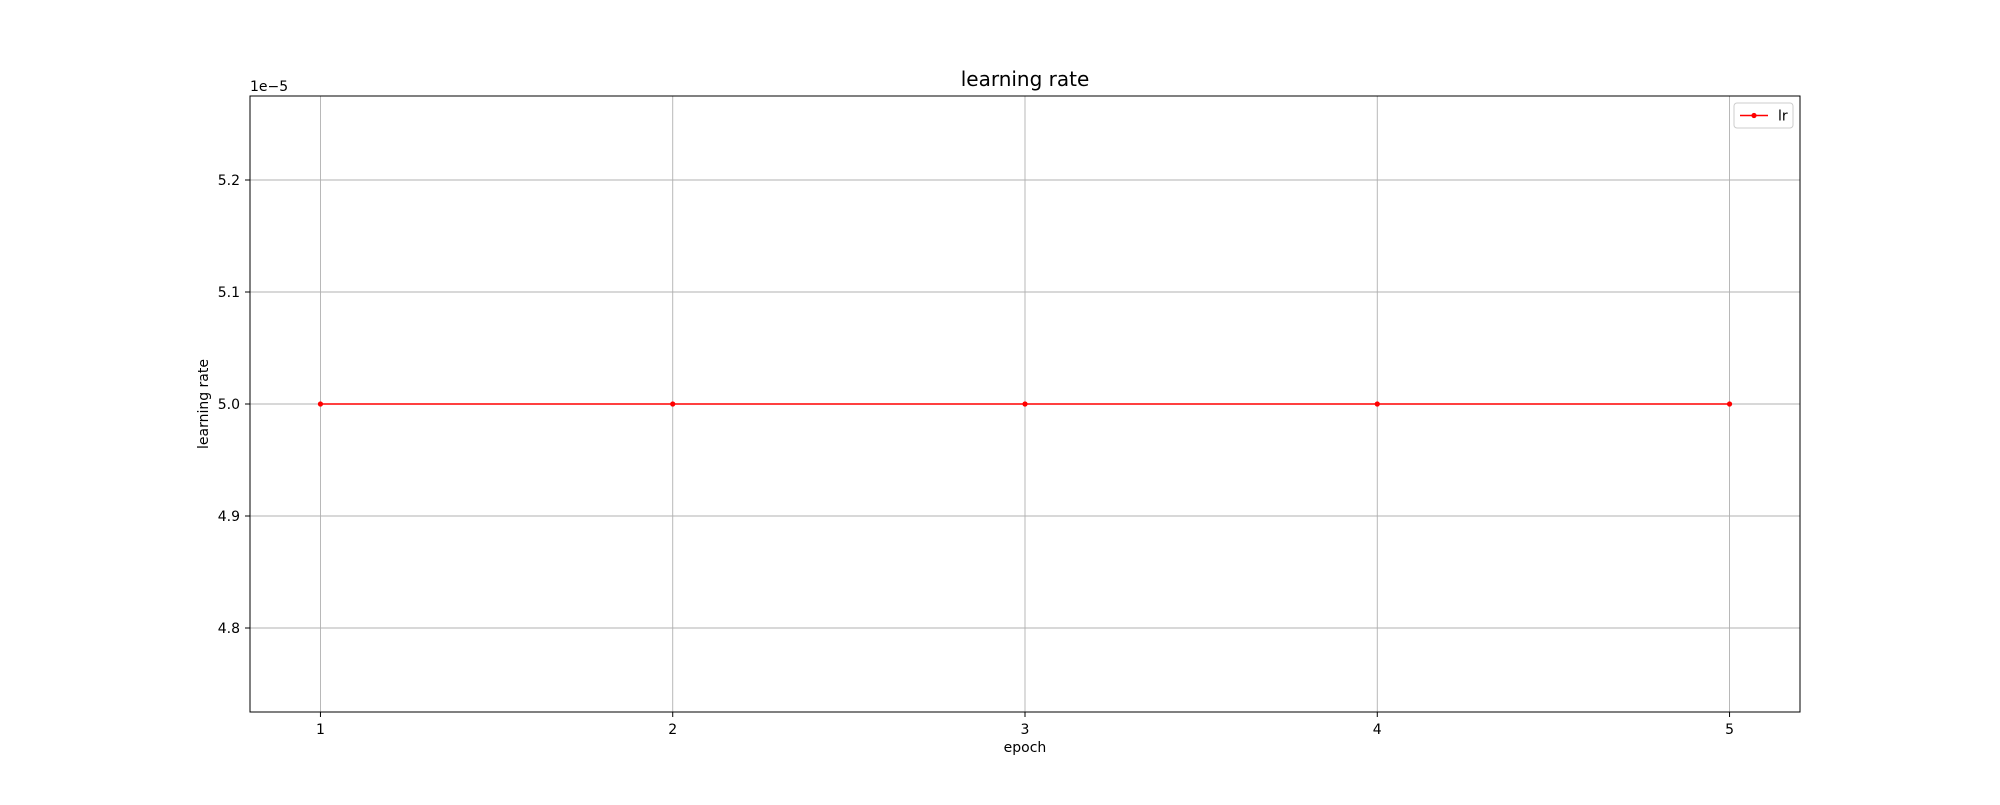 Image resolution: width=2000 pixels, height=805 pixels. Describe the element at coordinates (1025, 748) in the screenshot. I see `x-axis-label: epoch` at that location.